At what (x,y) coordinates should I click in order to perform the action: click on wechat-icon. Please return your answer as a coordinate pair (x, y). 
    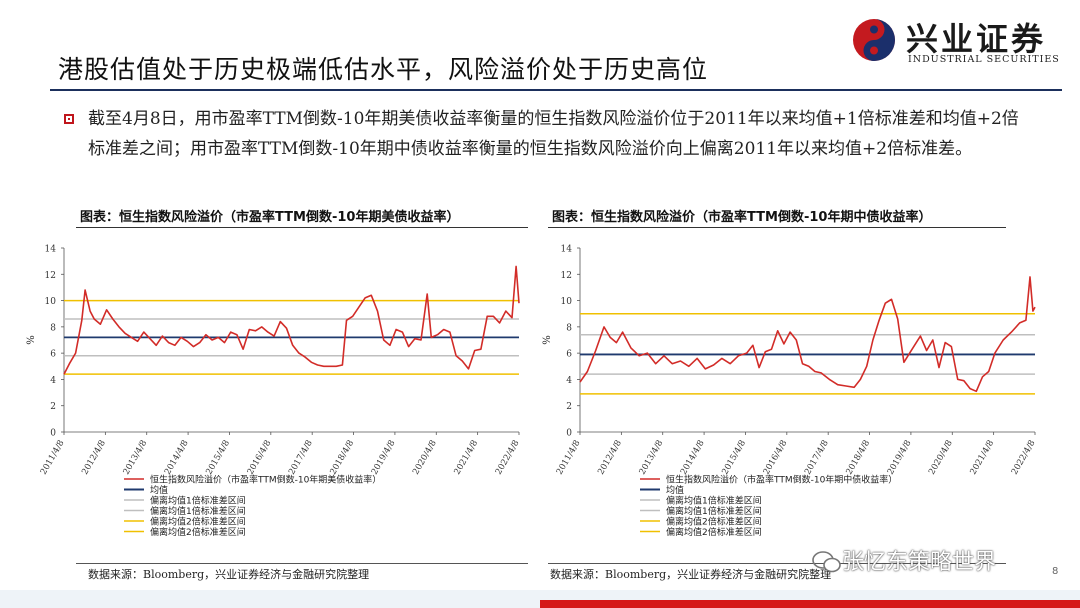
    Looking at the image, I should click on (826, 562).